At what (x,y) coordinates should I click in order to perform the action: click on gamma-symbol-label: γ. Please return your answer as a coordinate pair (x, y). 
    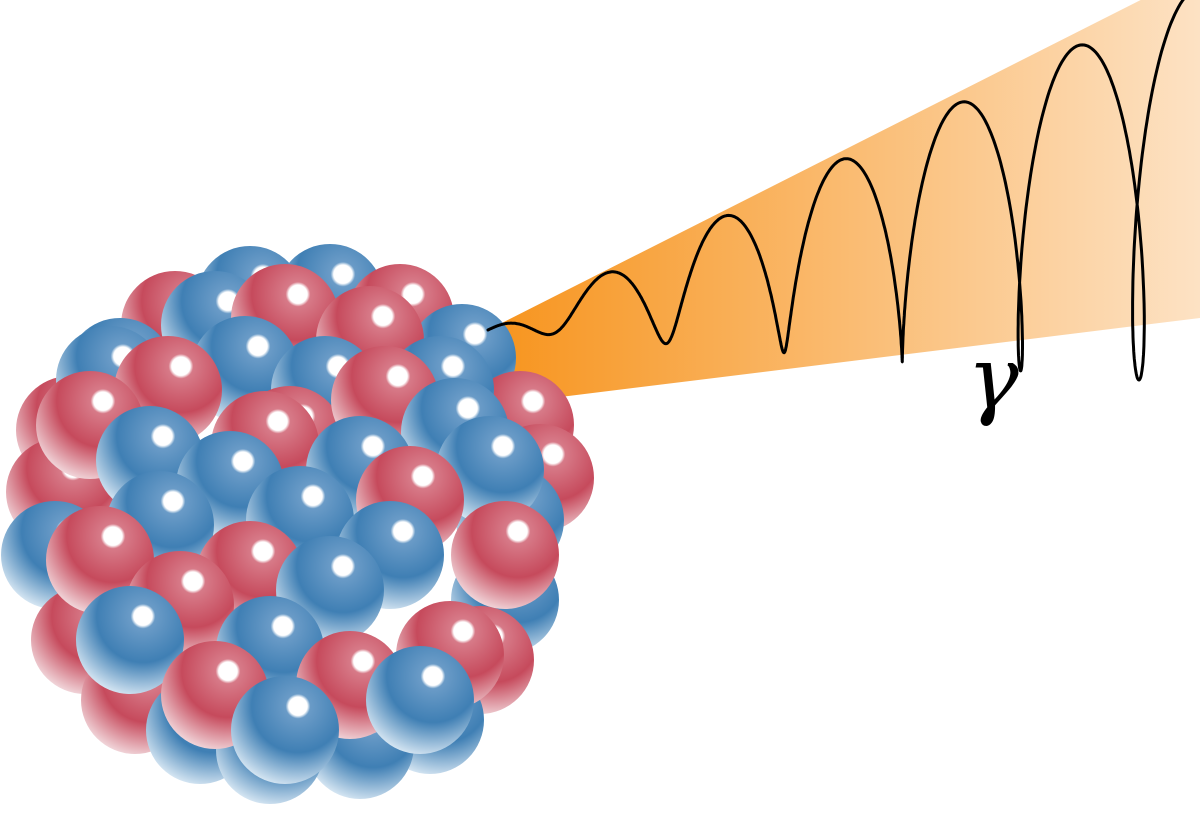
    Looking at the image, I should click on (993, 379).